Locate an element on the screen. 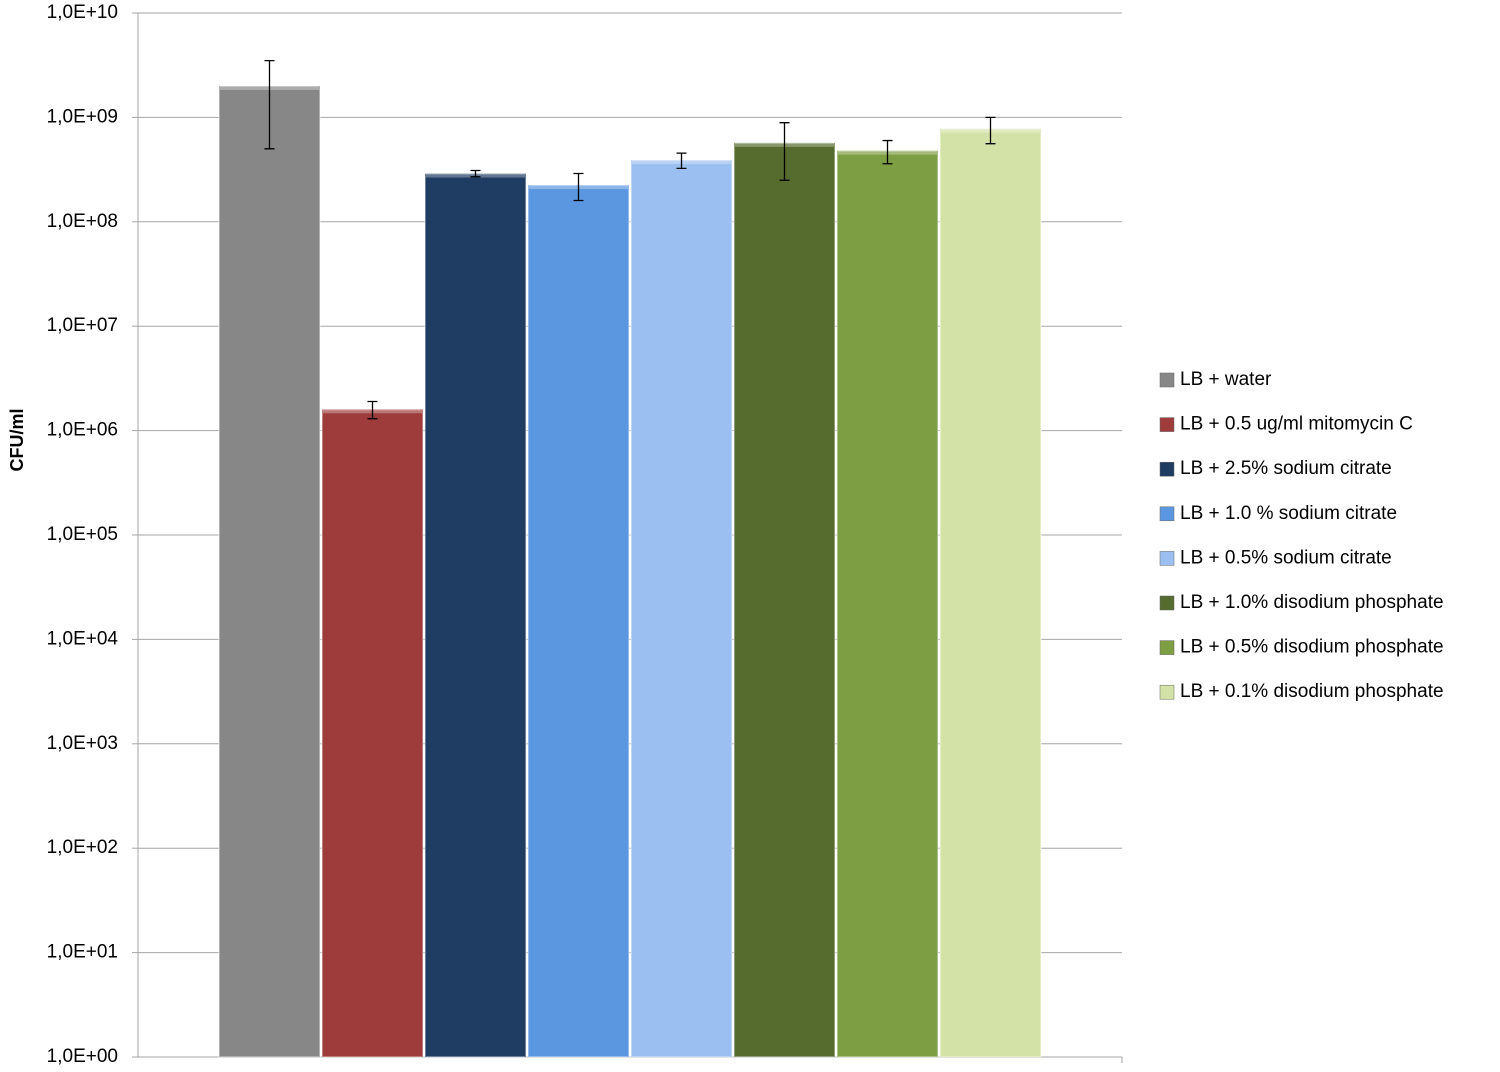  y-tick-label: 1,0E+09 is located at coordinates (82, 116).